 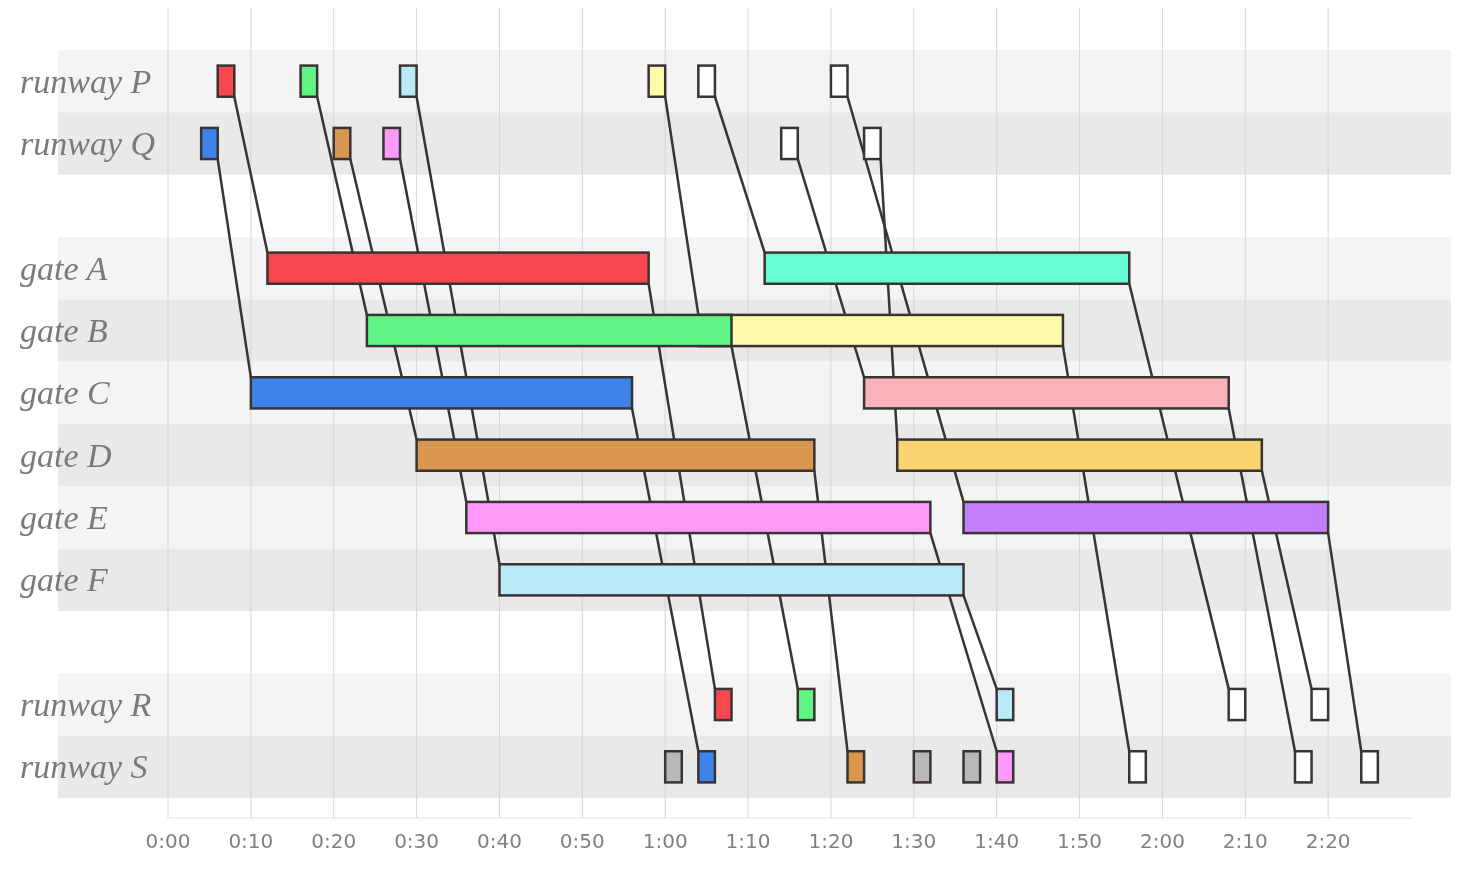 I want to click on x-tick-label: 0:50, so click(x=582, y=841).